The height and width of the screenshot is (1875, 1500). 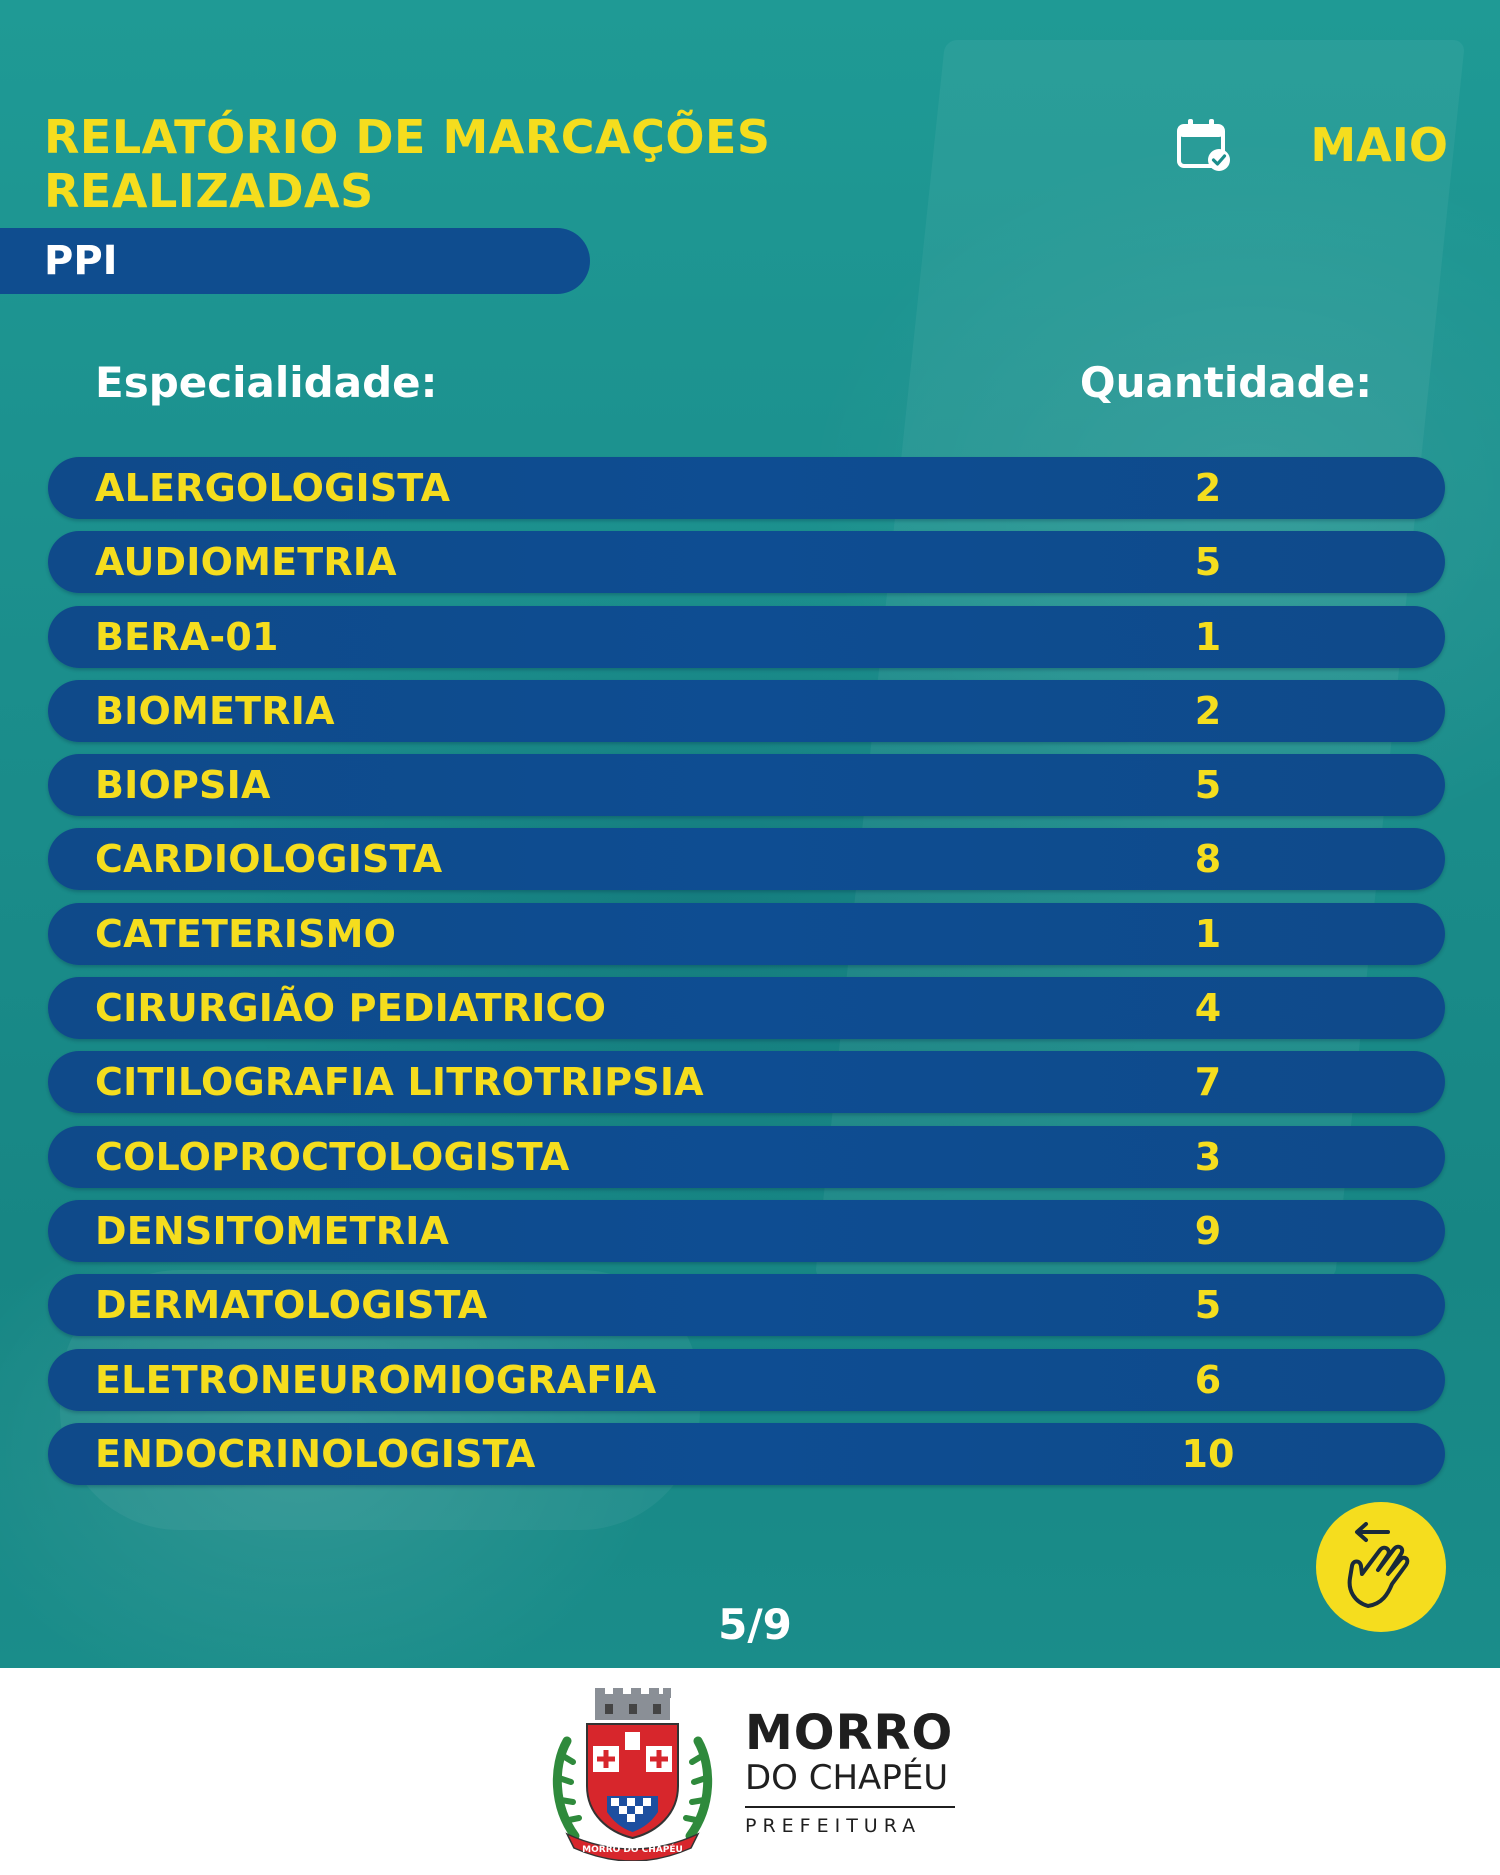 What do you see at coordinates (315, 1453) in the screenshot?
I see `specialty-name: ENDOCRINOLOGISTA` at bounding box center [315, 1453].